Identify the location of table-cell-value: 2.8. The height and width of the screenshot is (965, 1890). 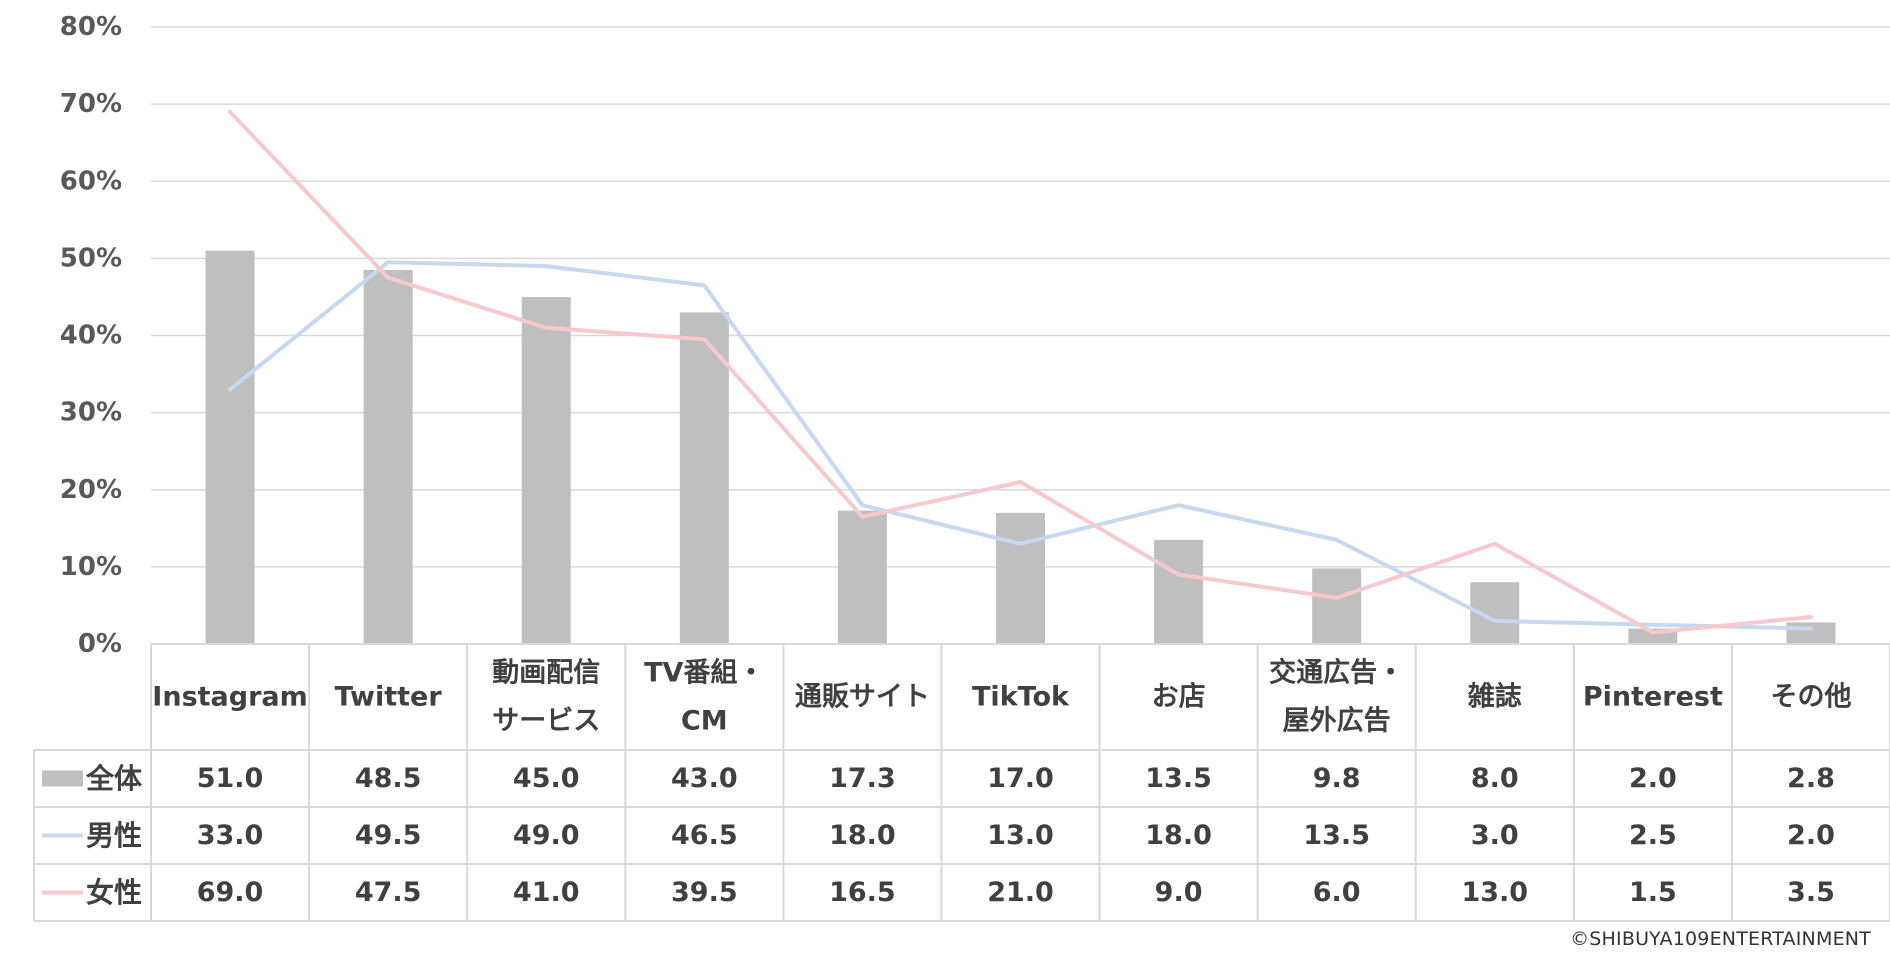
(1811, 778).